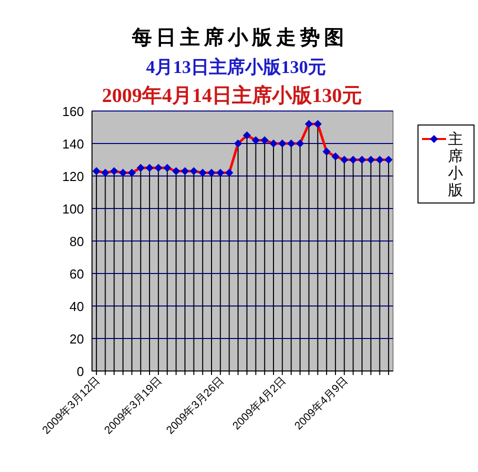 Image resolution: width=478 pixels, height=472 pixels. I want to click on chart-subtitle: 4月13日主席小版130元, so click(236, 67).